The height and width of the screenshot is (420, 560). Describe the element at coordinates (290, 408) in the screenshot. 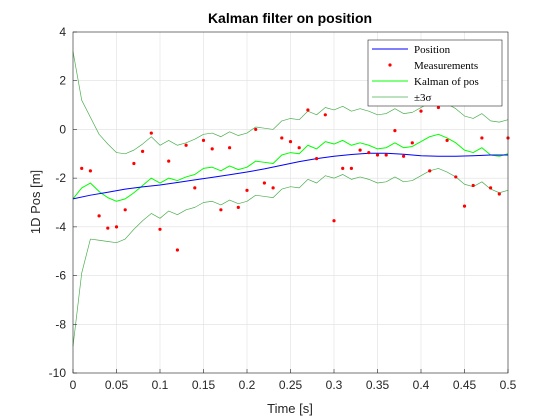

I see `x-axis-label: Time [s]` at that location.